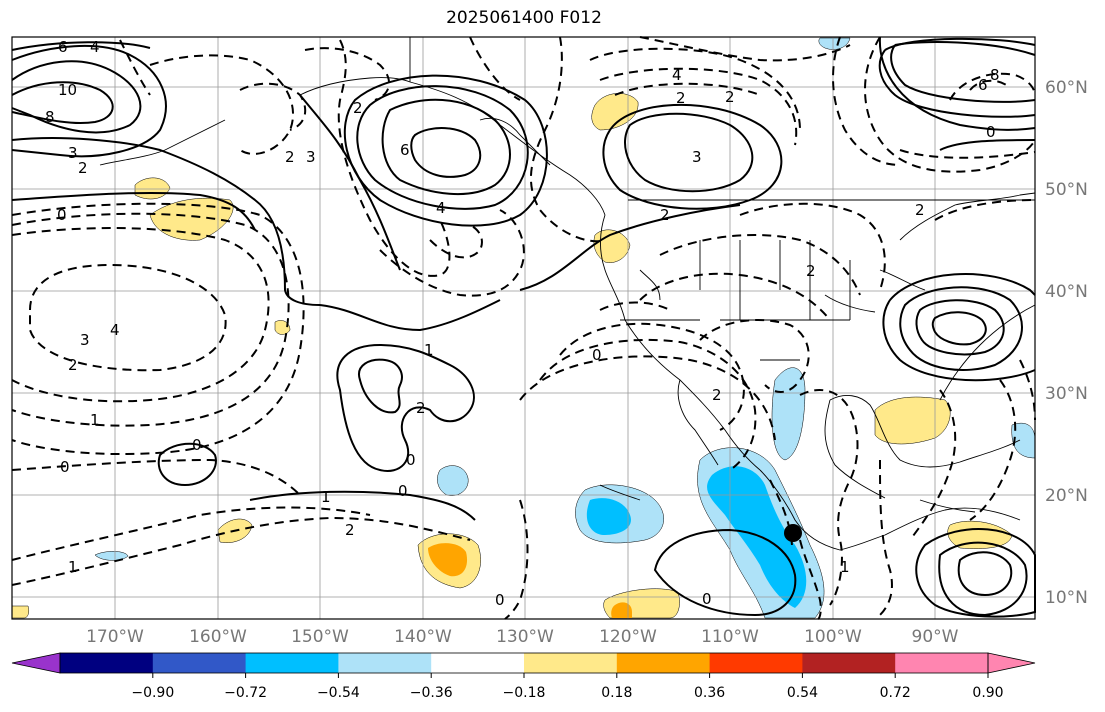 The width and height of the screenshot is (1105, 712). I want to click on colorbar-tick-label: 0.54, so click(802, 693).